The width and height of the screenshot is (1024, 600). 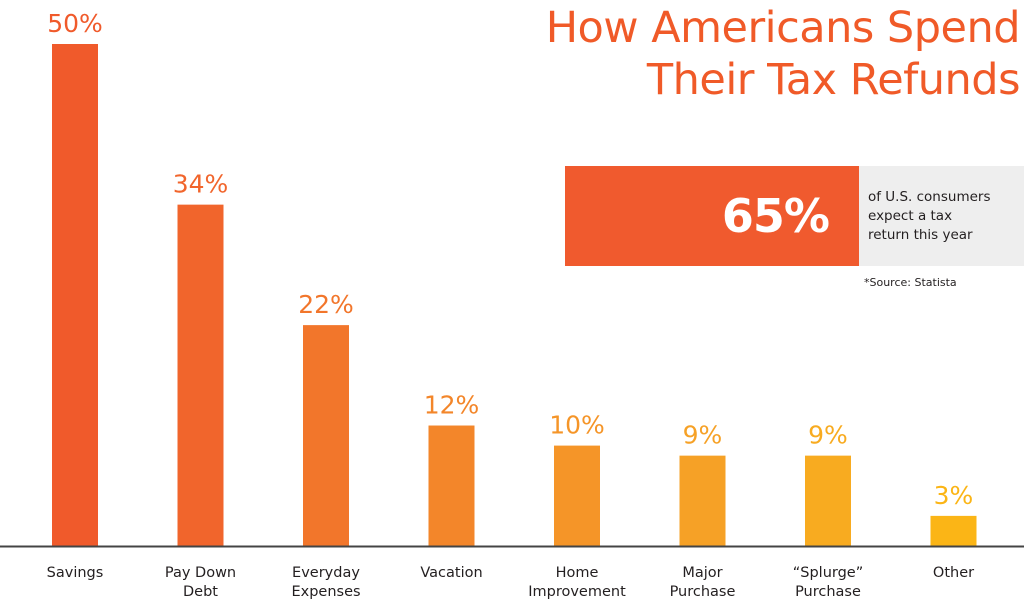 I want to click on category-label: Home Improvement, so click(x=577, y=582).